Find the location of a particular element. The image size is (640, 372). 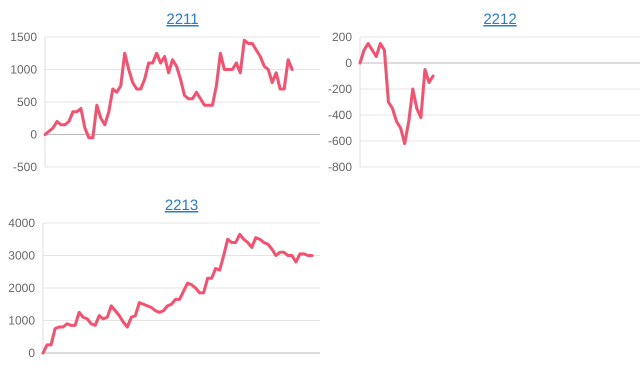

chart-title: 2213 is located at coordinates (181, 205).